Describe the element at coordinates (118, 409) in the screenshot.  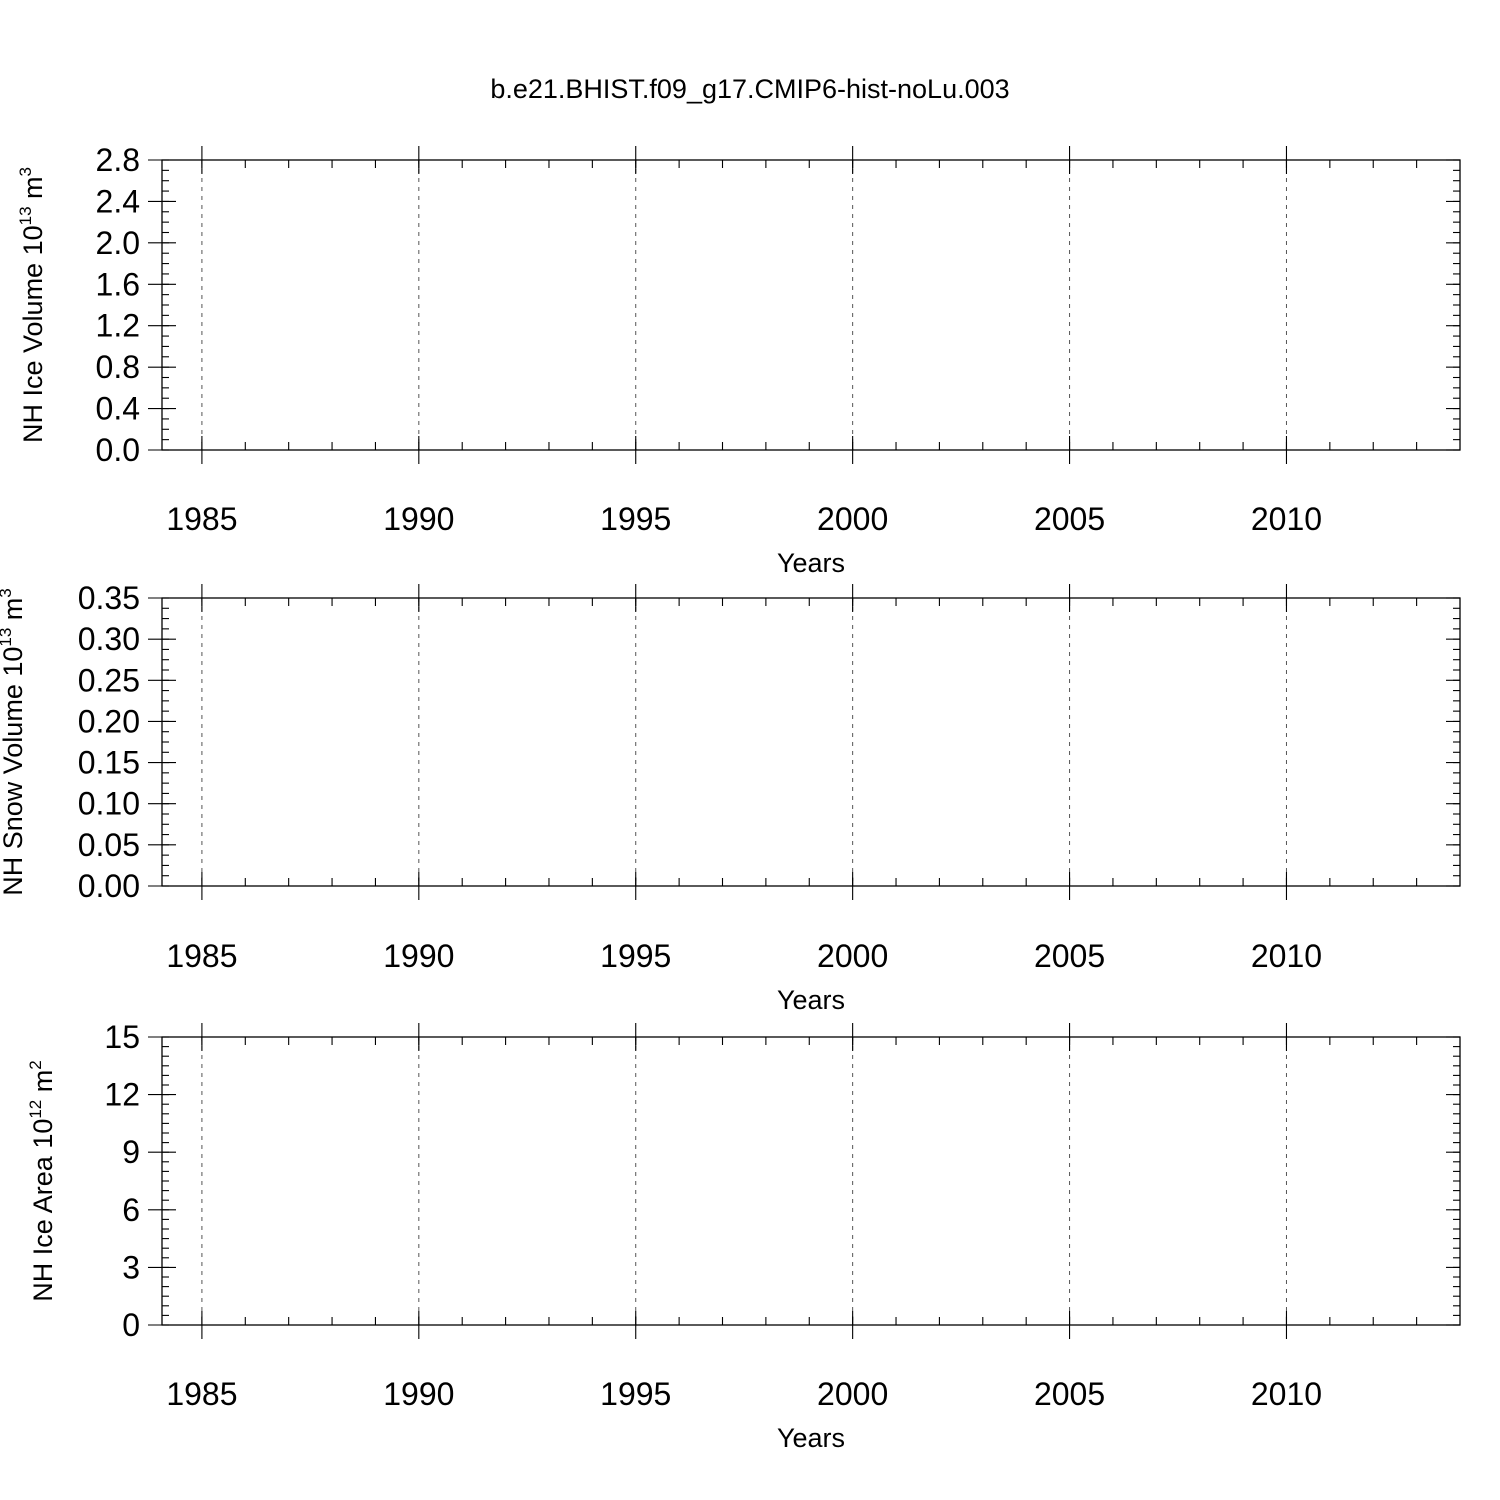
I see `y-tick-label: 0.4` at that location.